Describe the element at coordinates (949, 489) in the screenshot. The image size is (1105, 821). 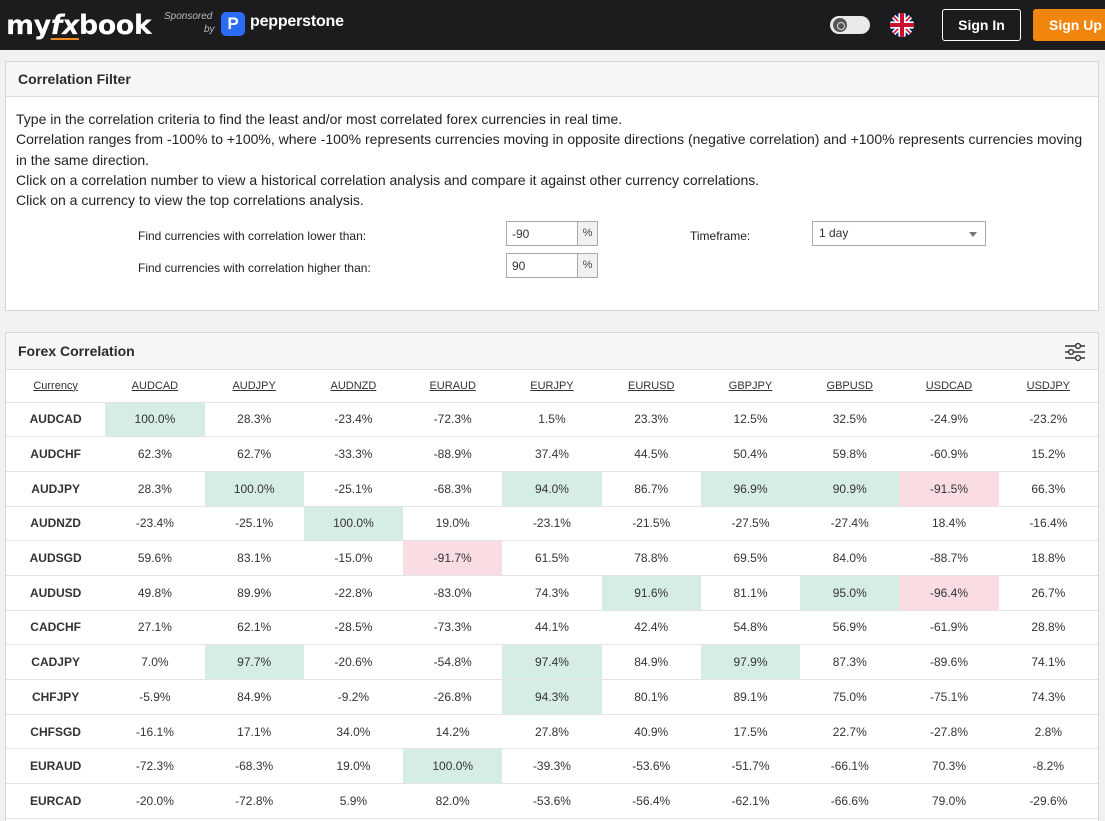
I see `correlation-value-cell: -91.5%` at that location.